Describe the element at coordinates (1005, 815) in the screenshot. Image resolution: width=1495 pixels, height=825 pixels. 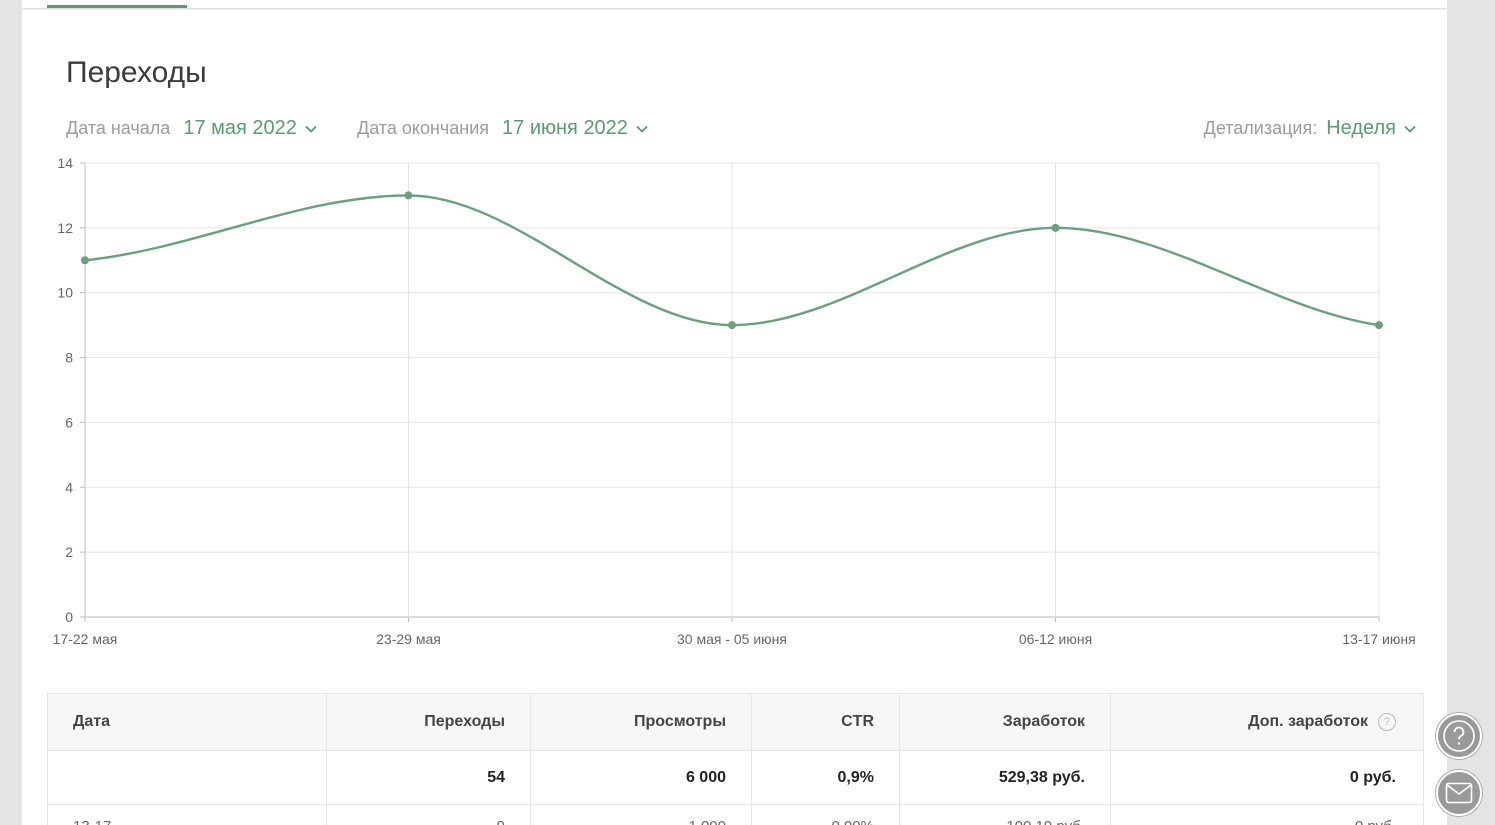
I see `table-cell: 100,19 руб.` at that location.